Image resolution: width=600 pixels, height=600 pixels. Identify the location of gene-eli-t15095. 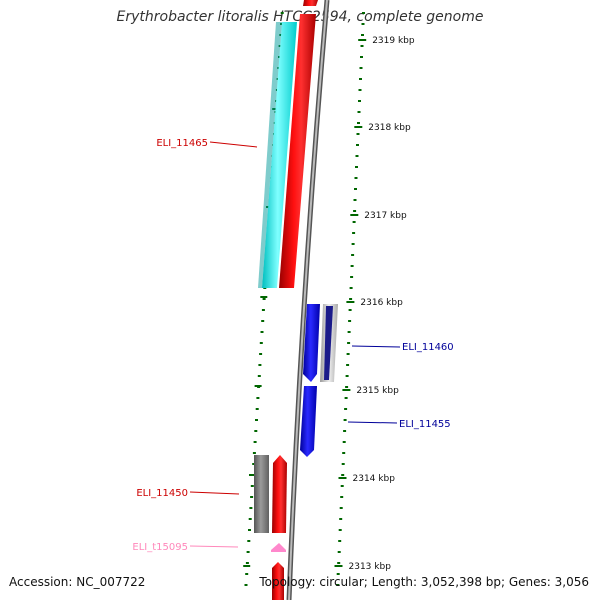
(278, 547).